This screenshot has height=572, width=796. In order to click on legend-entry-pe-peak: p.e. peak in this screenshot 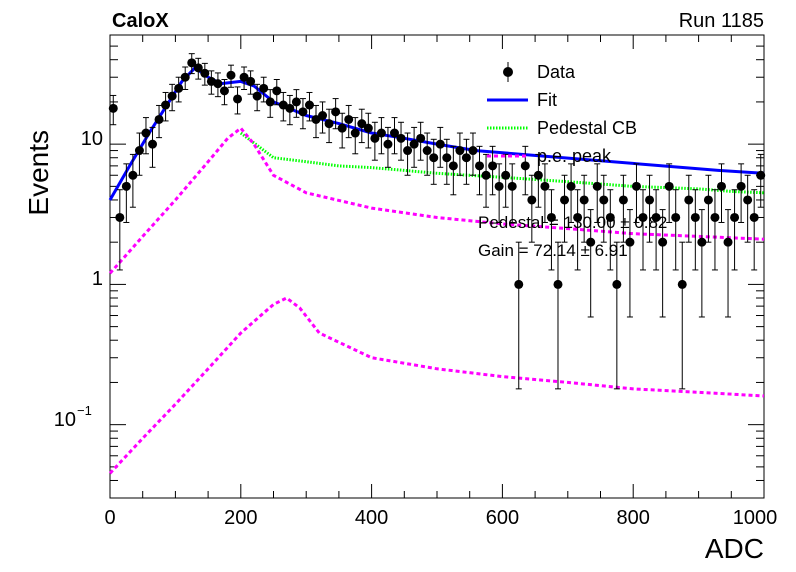, I will do `click(549, 156)`.